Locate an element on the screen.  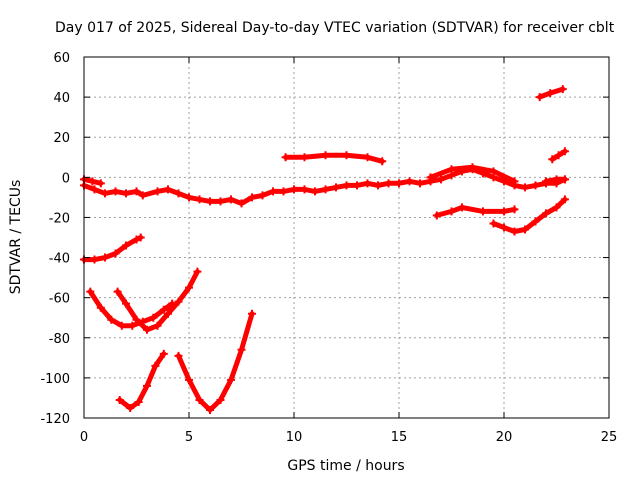
x-axis-label: GPS time / hours is located at coordinates (345, 466).